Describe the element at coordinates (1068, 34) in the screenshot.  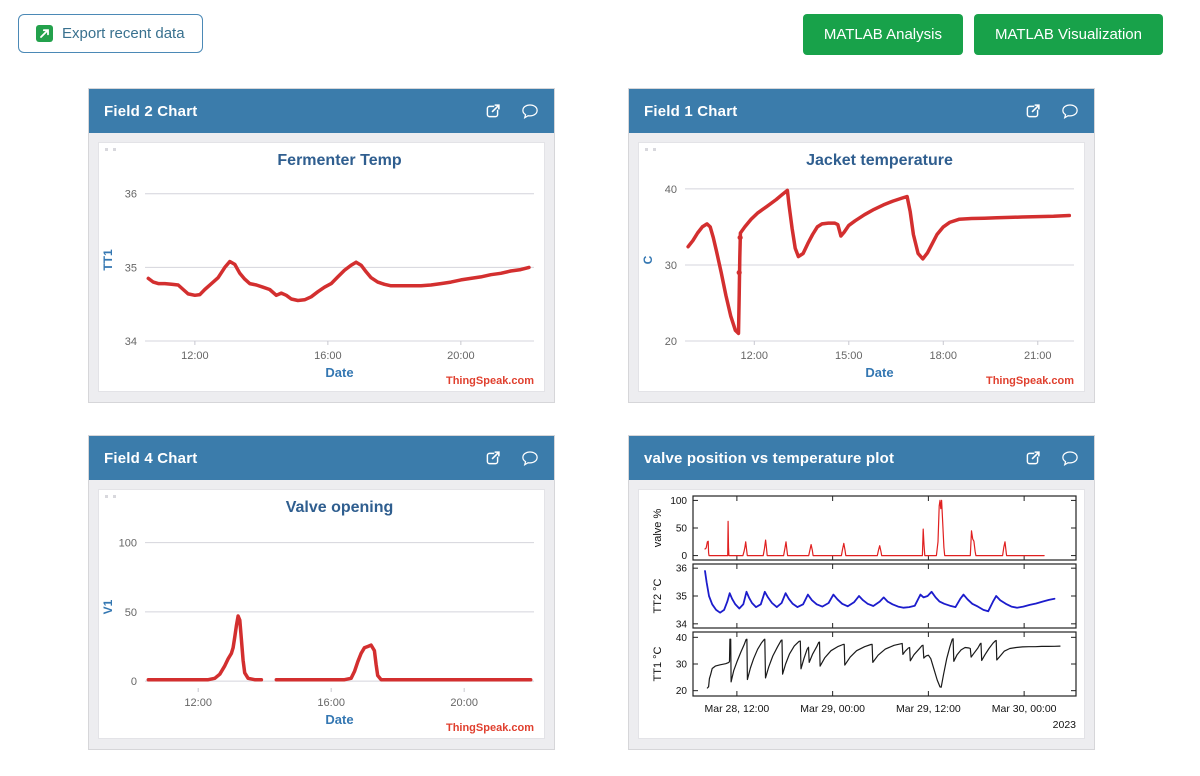
I see `matlab-visualization-button: MATLAB Visualization` at that location.